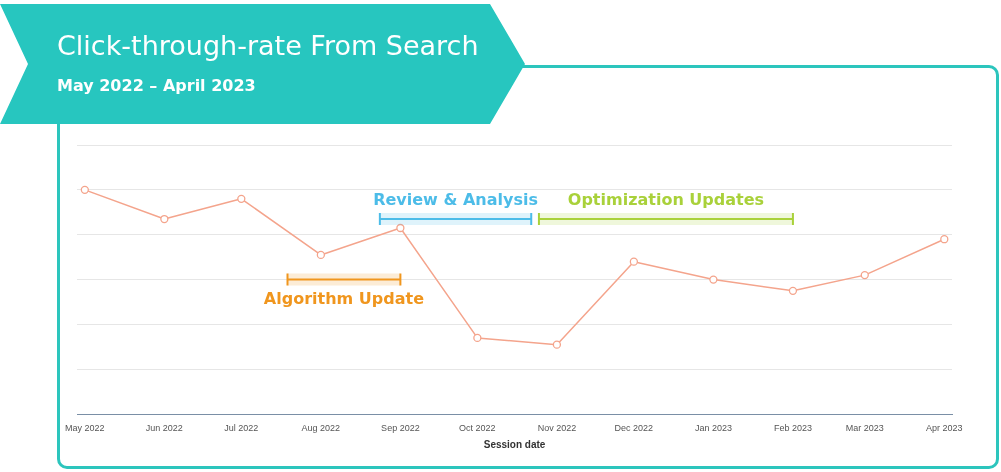 The height and width of the screenshot is (472, 1001). I want to click on chart-subtitle: May 2022 – April 2023, so click(156, 85).